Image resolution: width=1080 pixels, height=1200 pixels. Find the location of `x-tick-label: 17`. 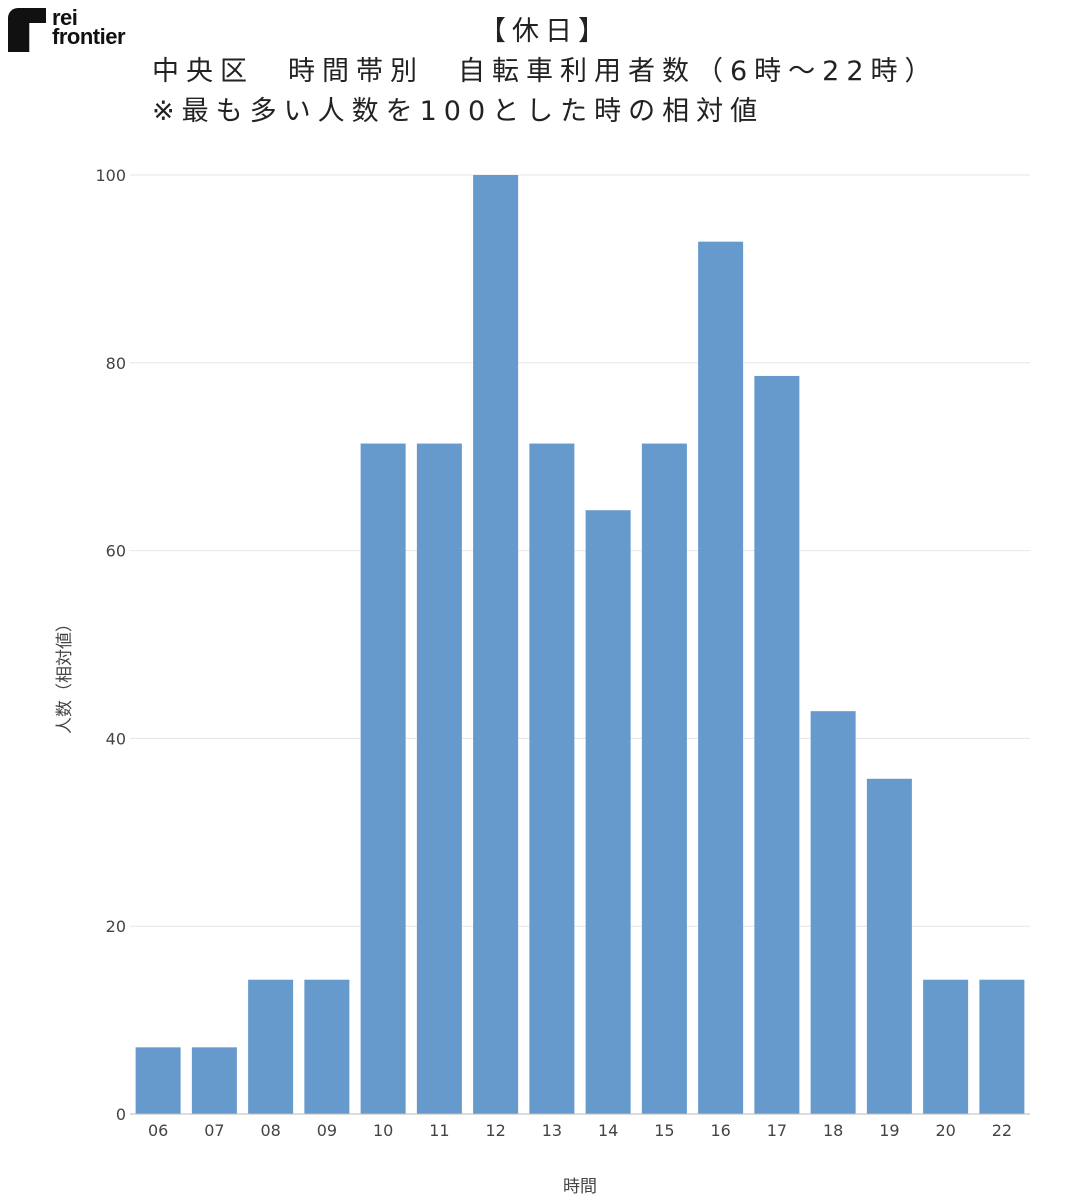

x-tick-label: 17 is located at coordinates (777, 1130).